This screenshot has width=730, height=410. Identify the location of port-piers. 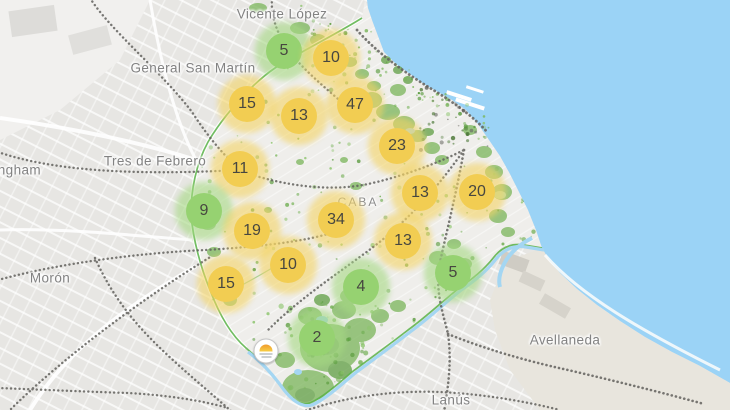
(465, 98).